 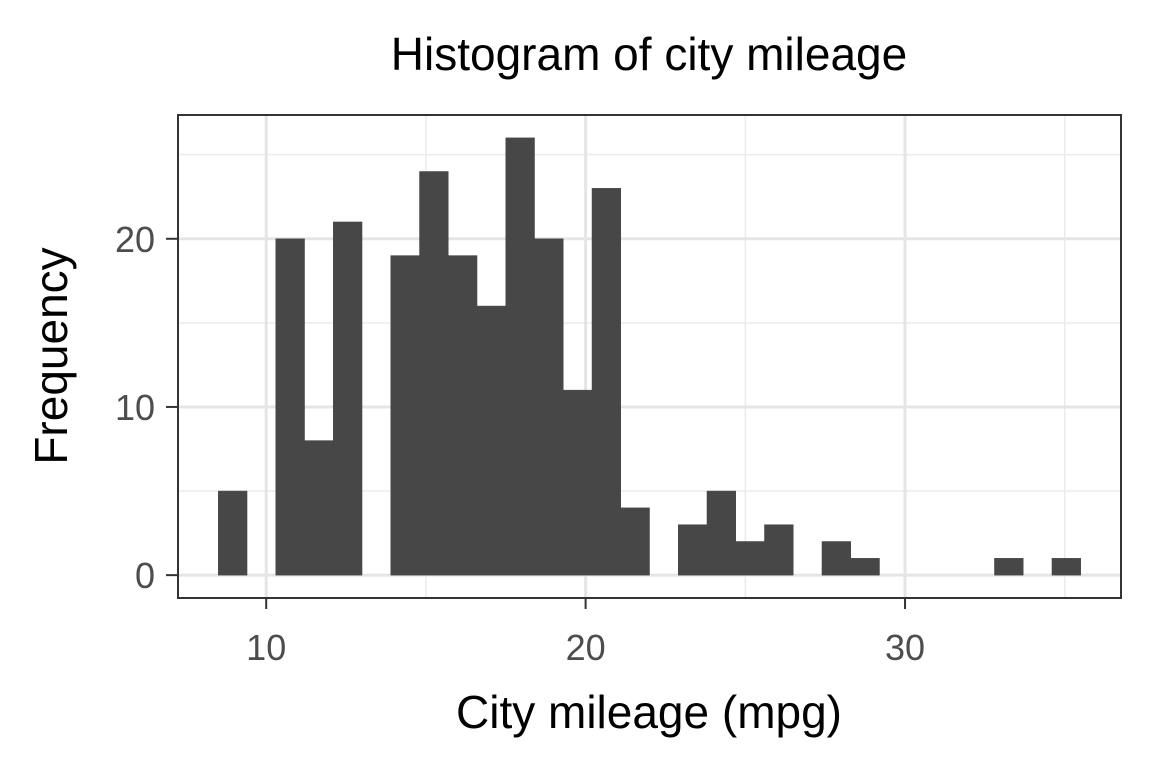 I want to click on x-tick-label: 10, so click(x=266, y=647).